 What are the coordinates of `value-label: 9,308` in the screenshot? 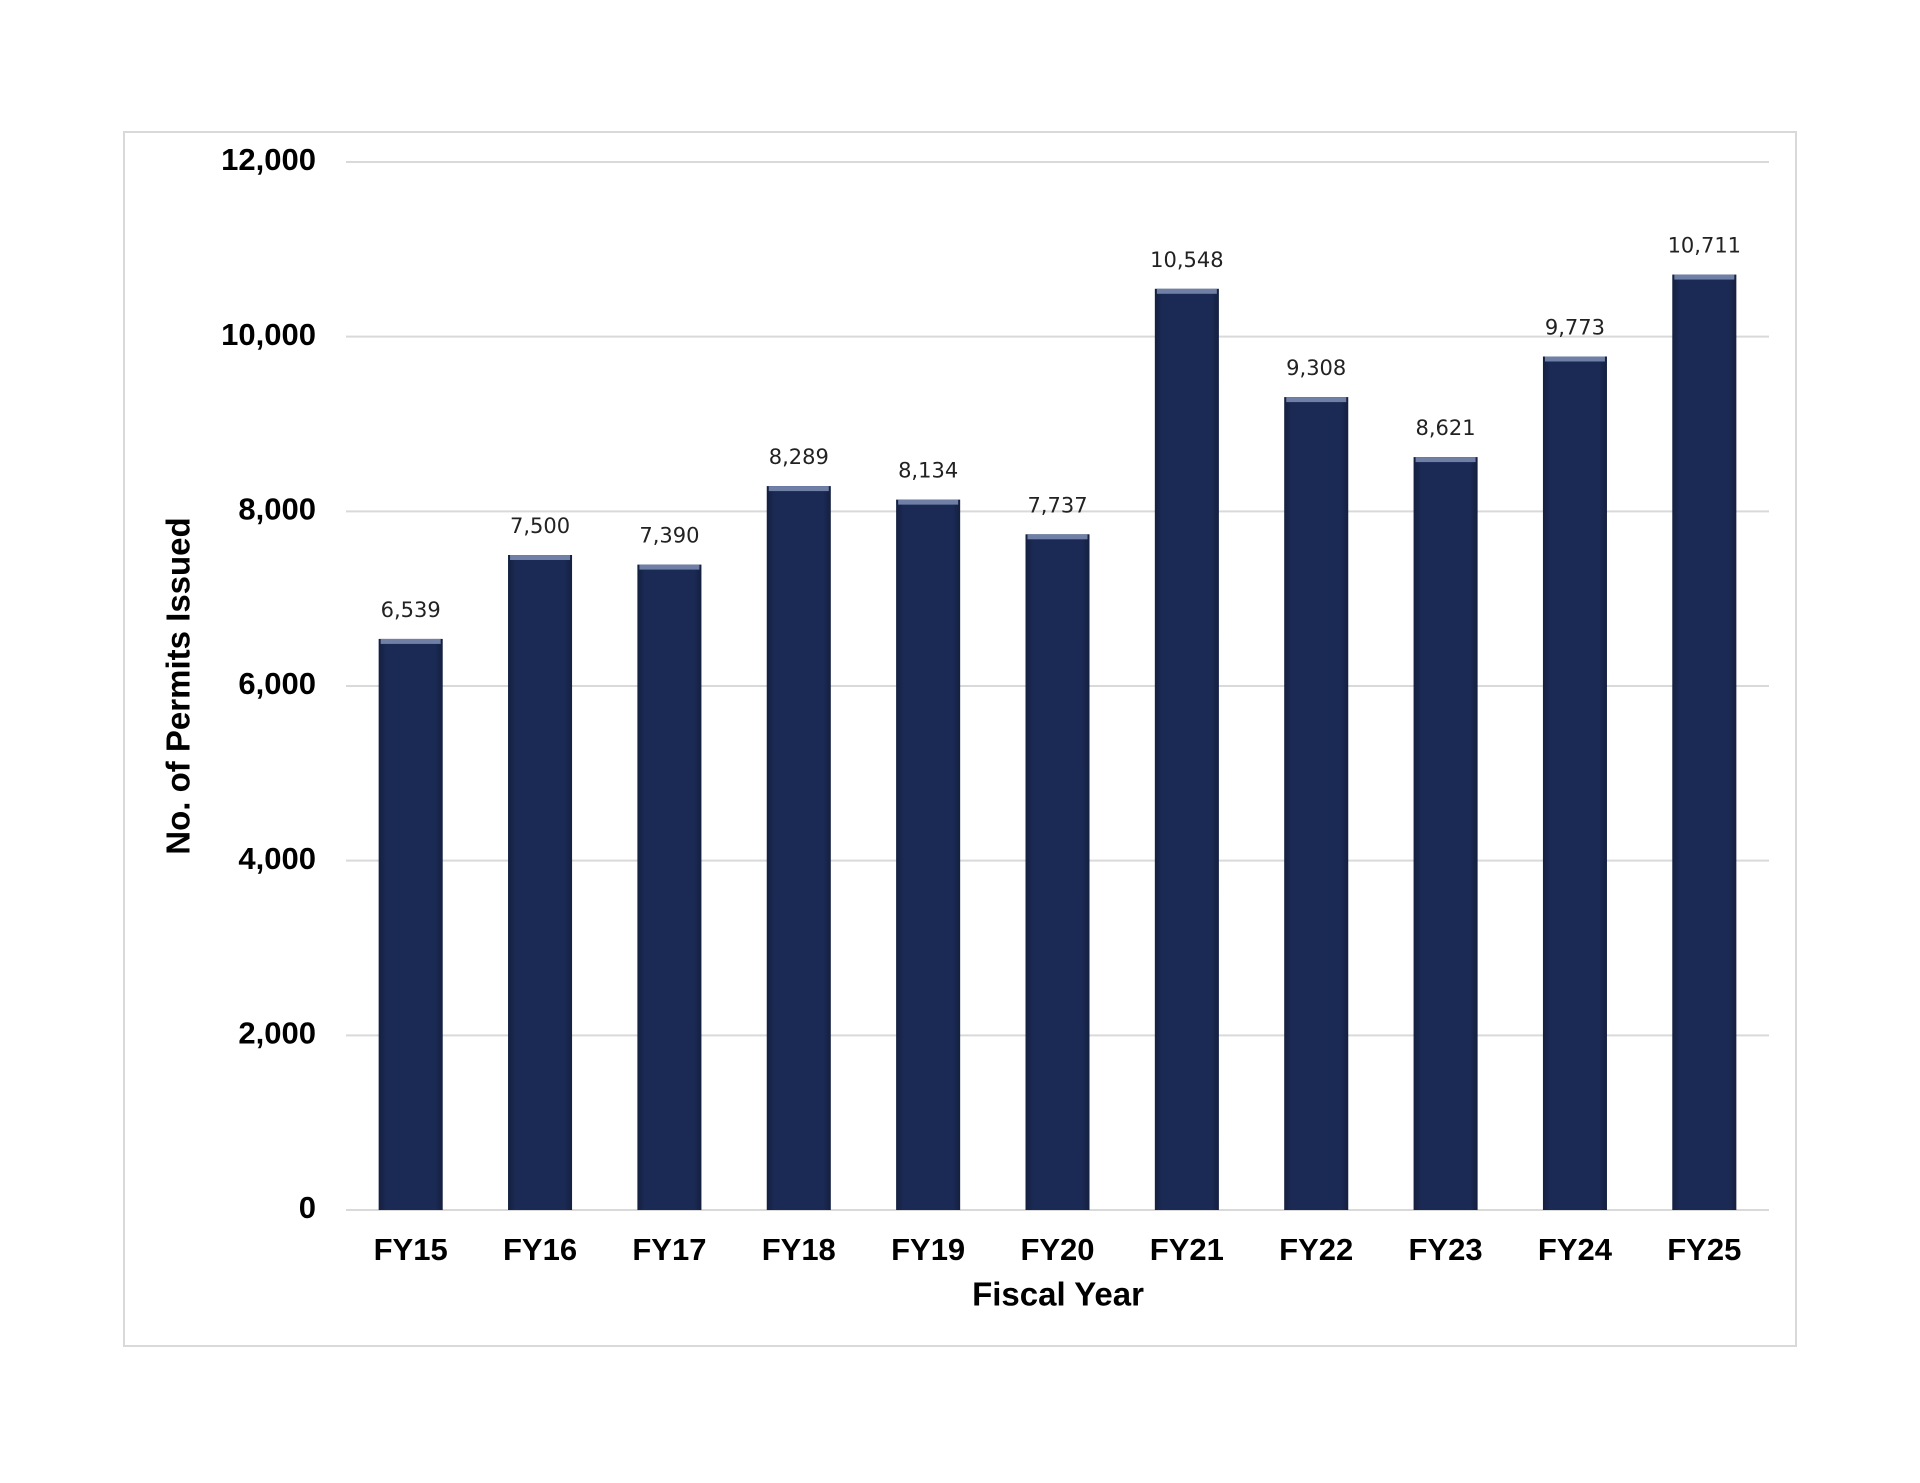 It's located at (1316, 368).